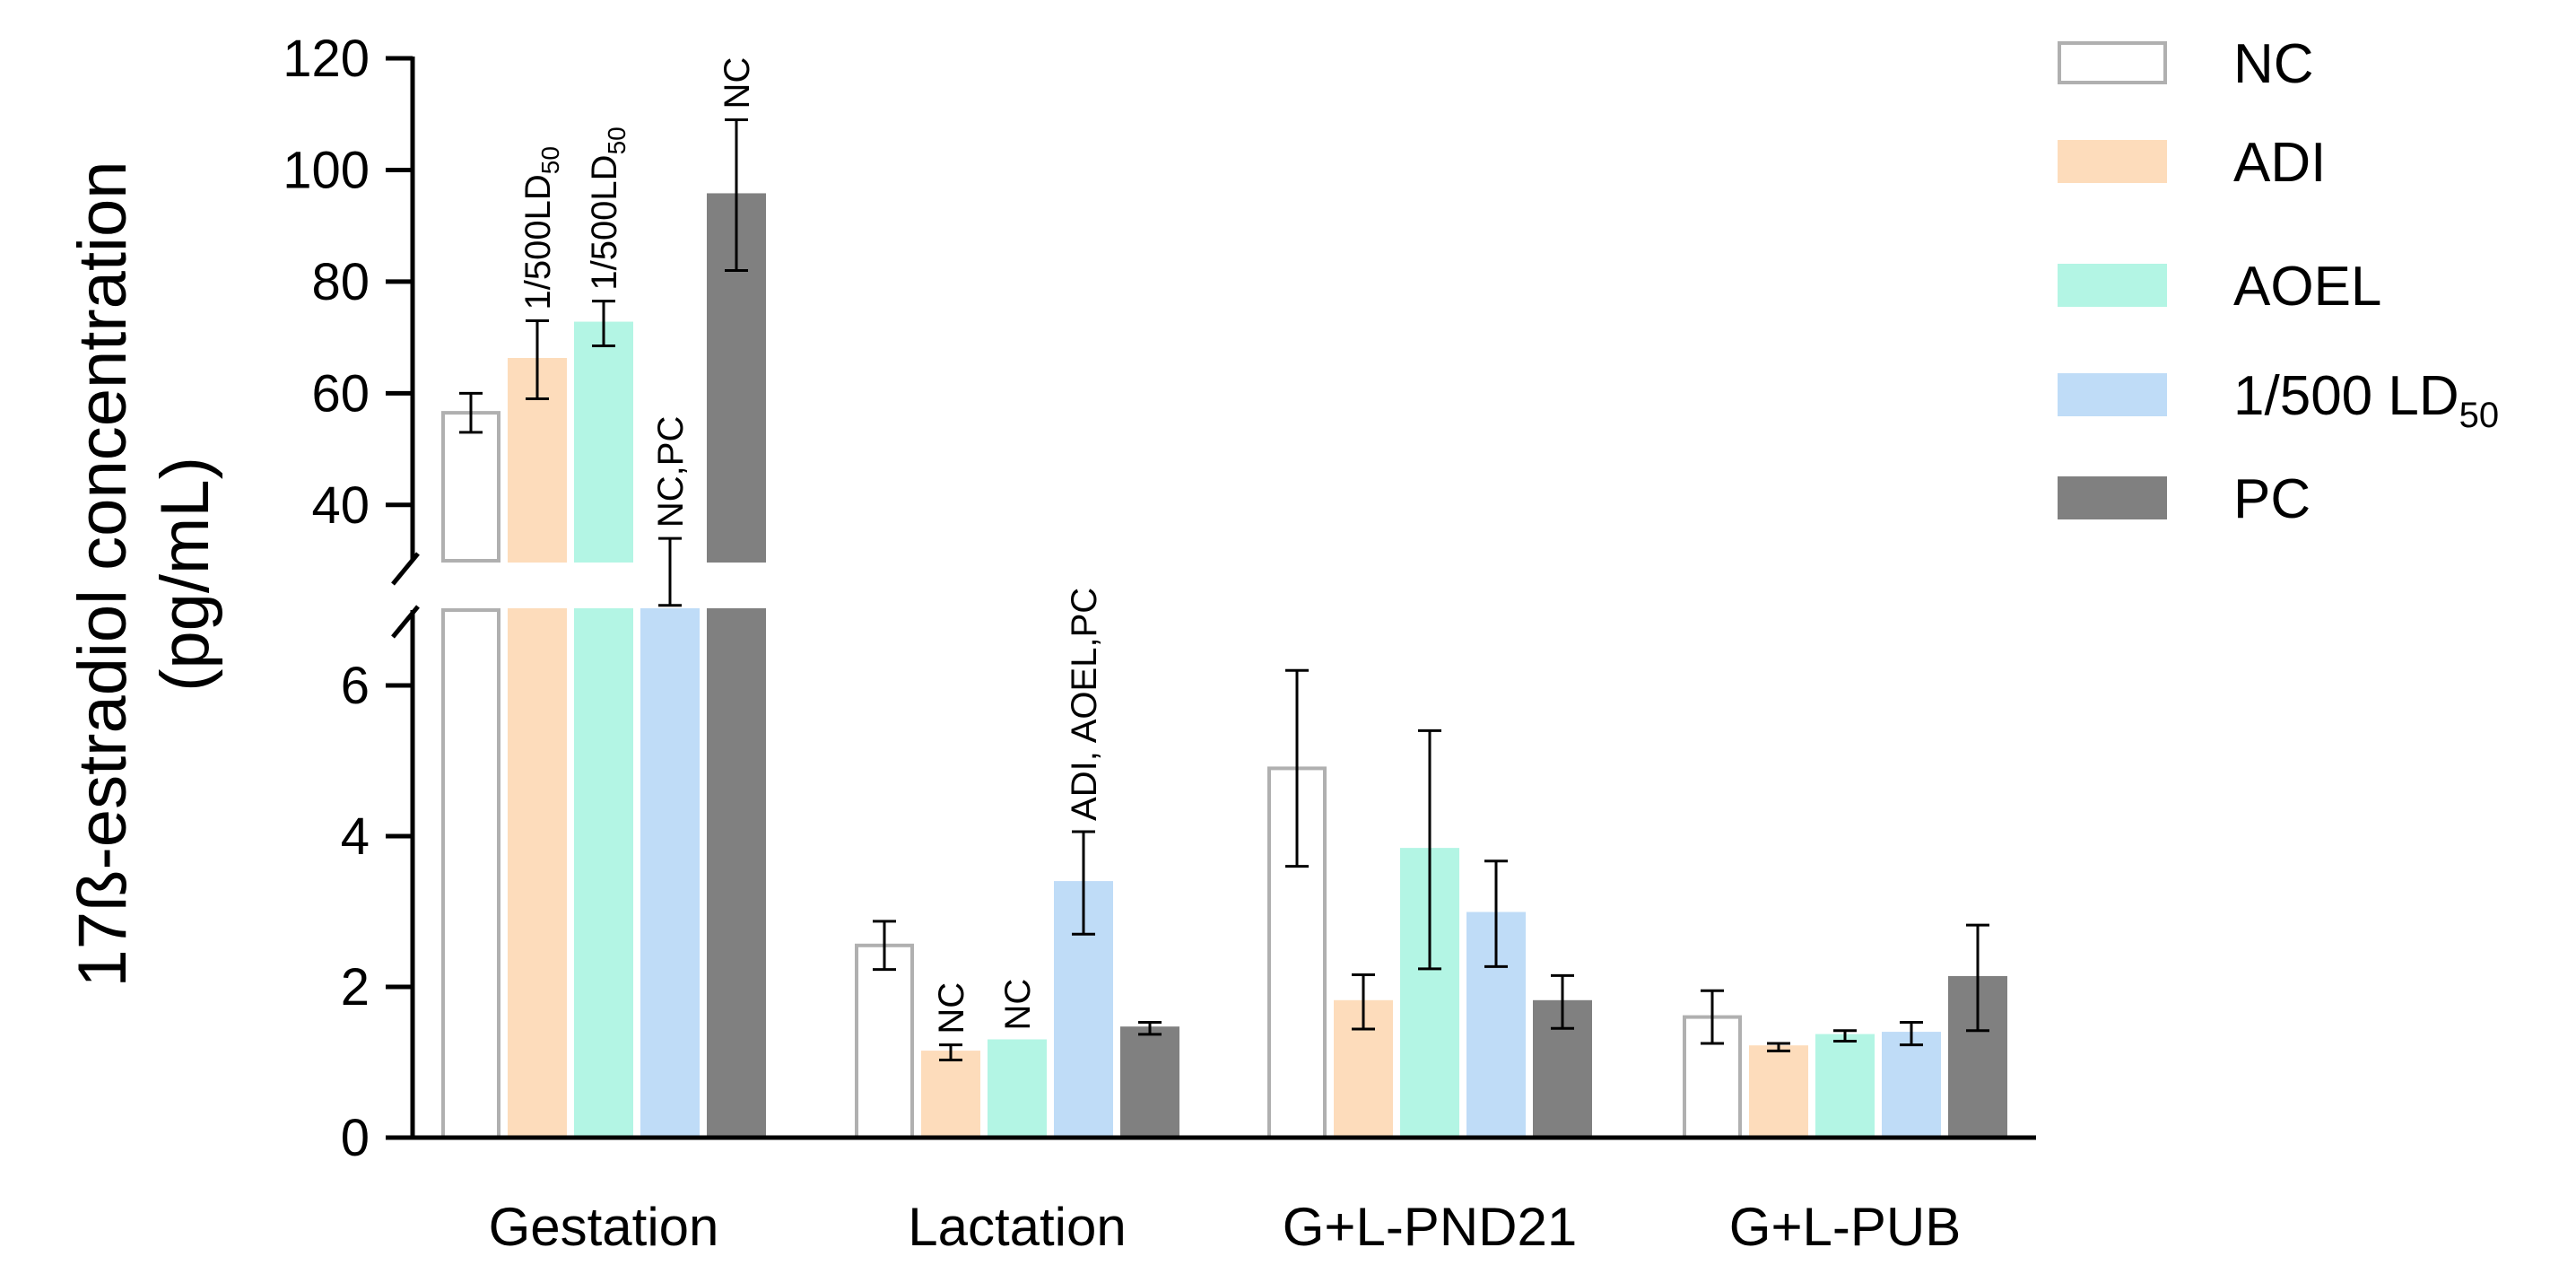  Describe the element at coordinates (355, 1138) in the screenshot. I see `y-tick-label: 0` at that location.